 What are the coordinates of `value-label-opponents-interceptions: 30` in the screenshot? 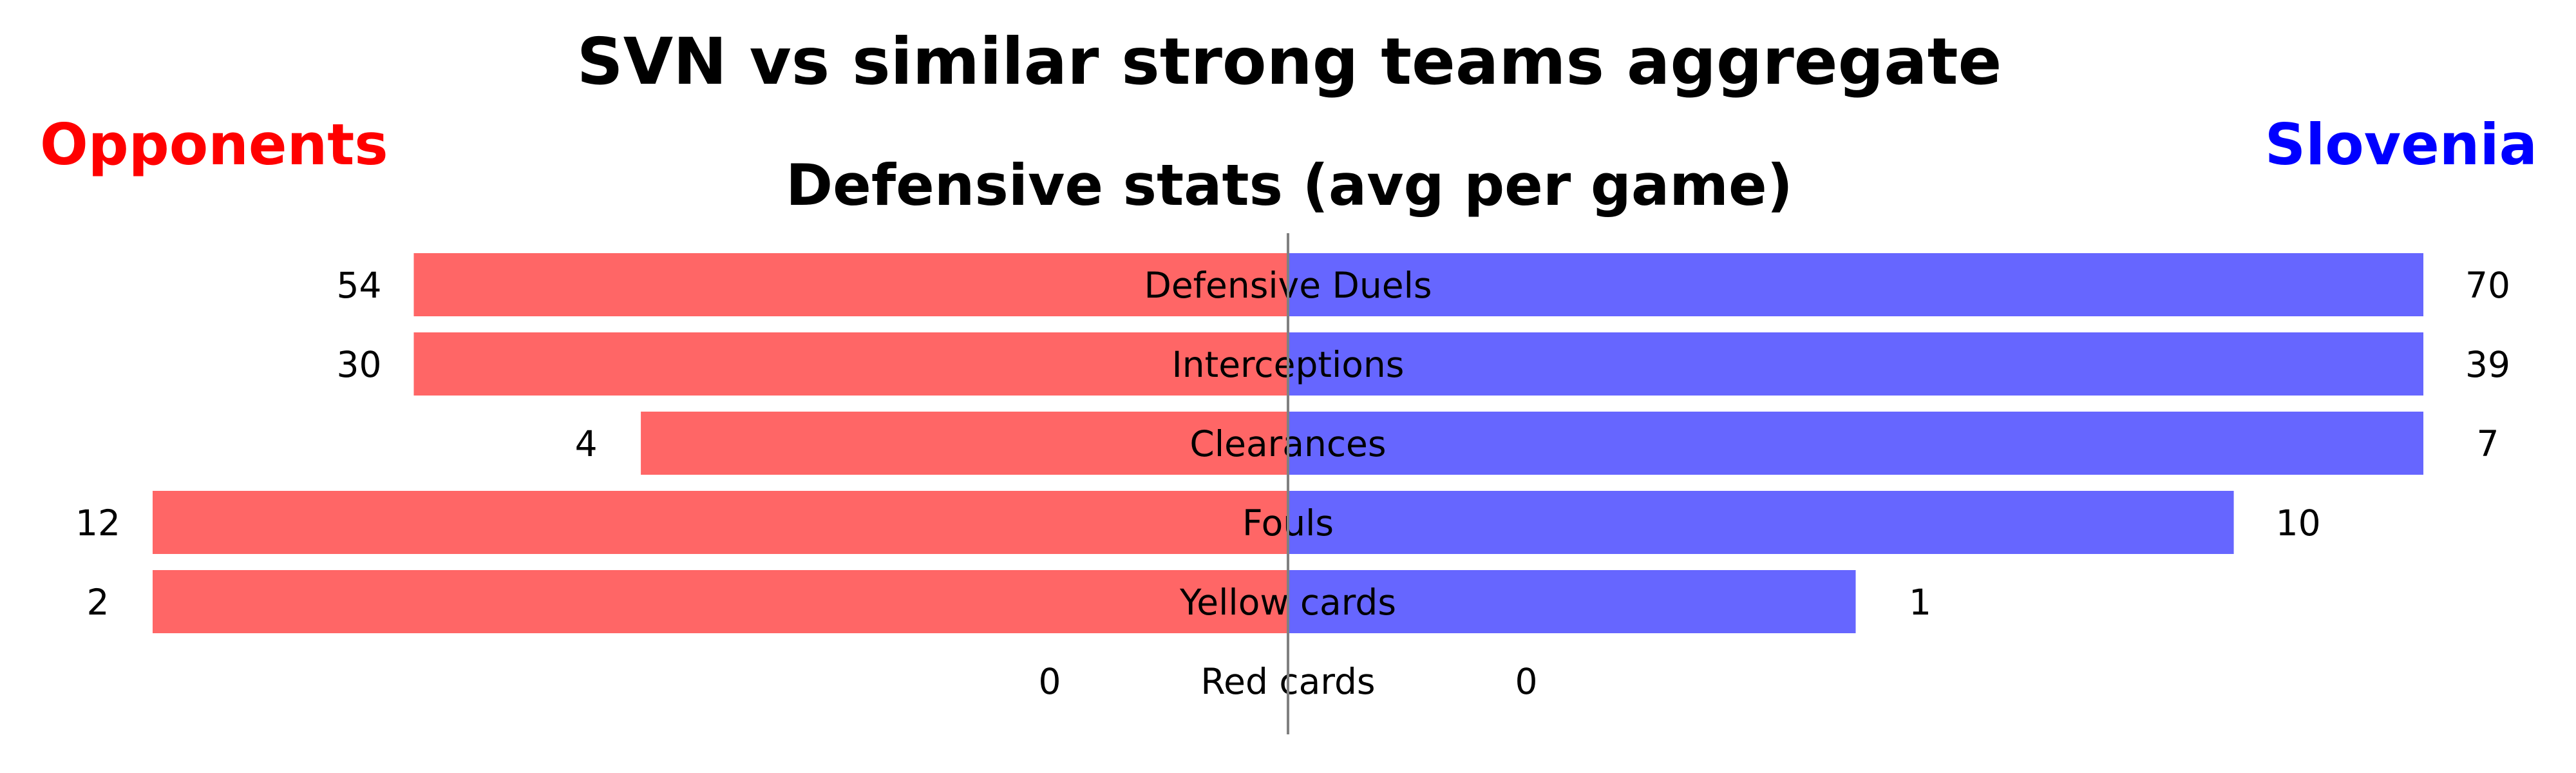 It's located at (358, 364).